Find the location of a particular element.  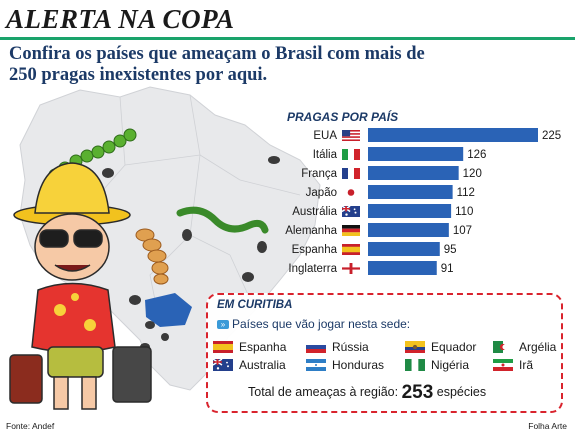

total-prefix: Total de ameaças à região: is located at coordinates (323, 392).